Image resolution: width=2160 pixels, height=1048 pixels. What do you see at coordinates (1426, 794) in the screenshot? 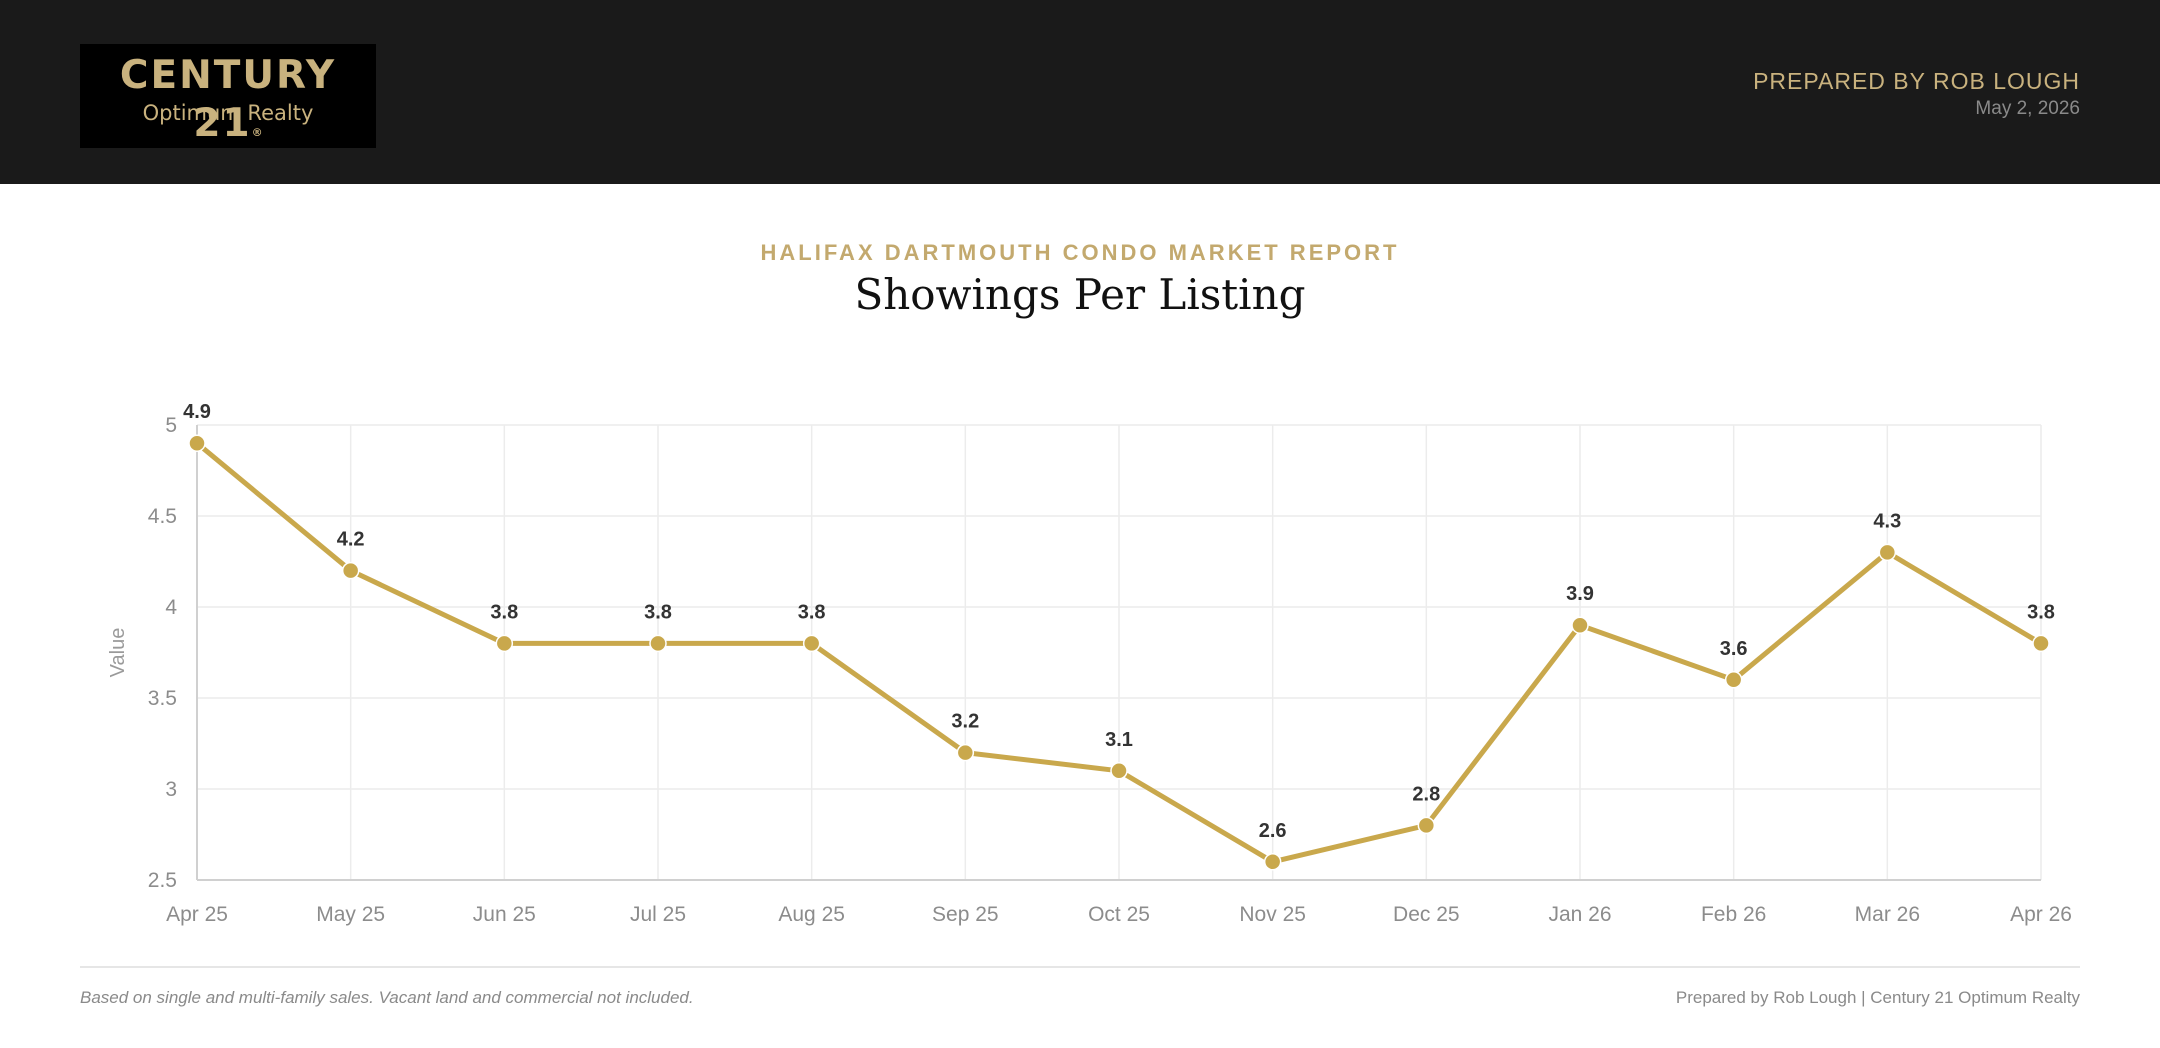
I see `data-label: 2.8` at bounding box center [1426, 794].